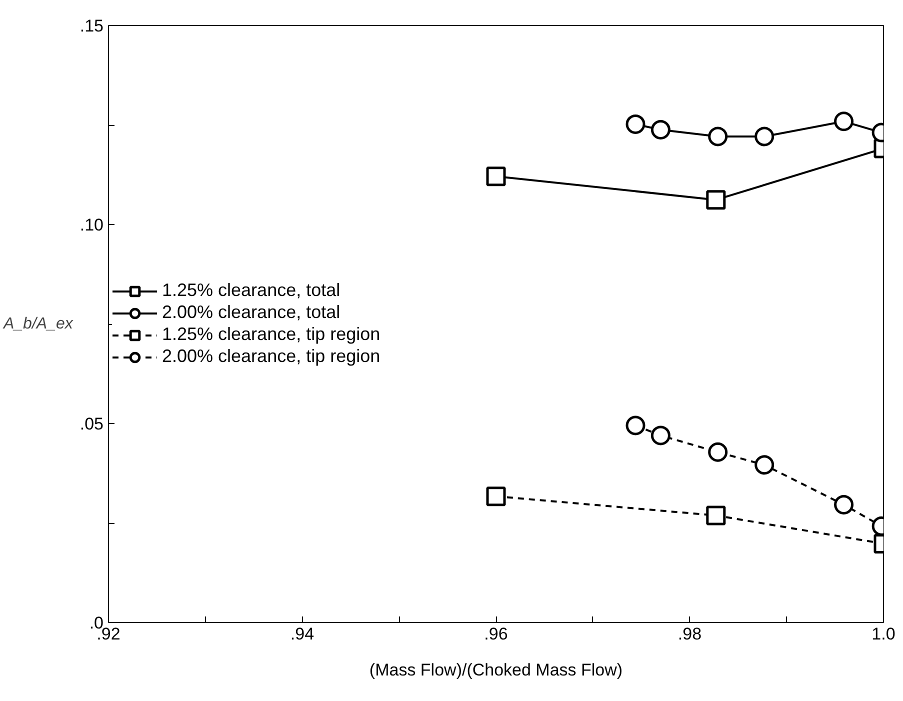 Image resolution: width=903 pixels, height=701 pixels. I want to click on legend-label: 2.00% clearance, total, so click(251, 313).